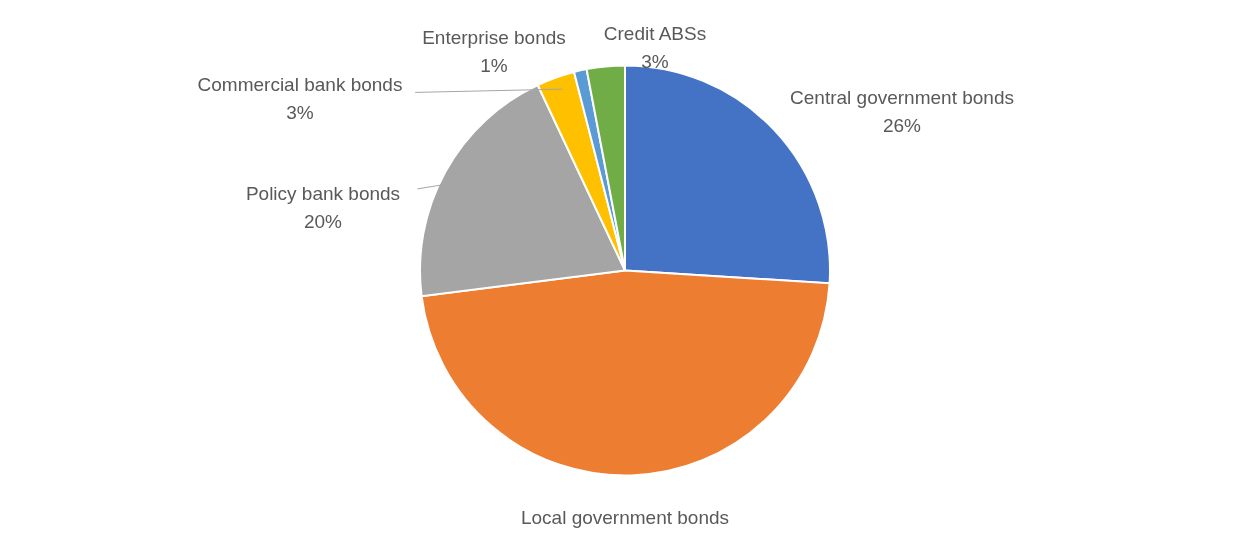 The image size is (1250, 541). Describe the element at coordinates (625, 517) in the screenshot. I see `slice-label: Local government bonds` at that location.